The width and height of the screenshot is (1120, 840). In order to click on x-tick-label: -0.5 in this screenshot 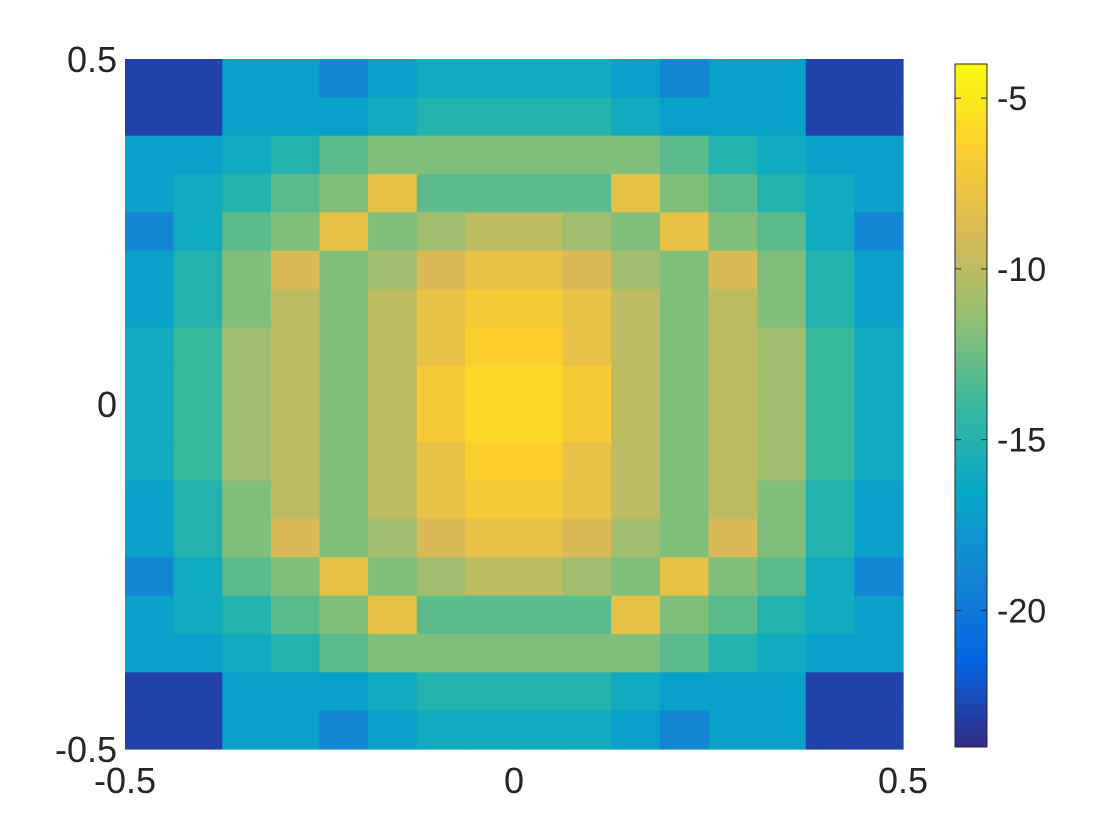, I will do `click(125, 780)`.